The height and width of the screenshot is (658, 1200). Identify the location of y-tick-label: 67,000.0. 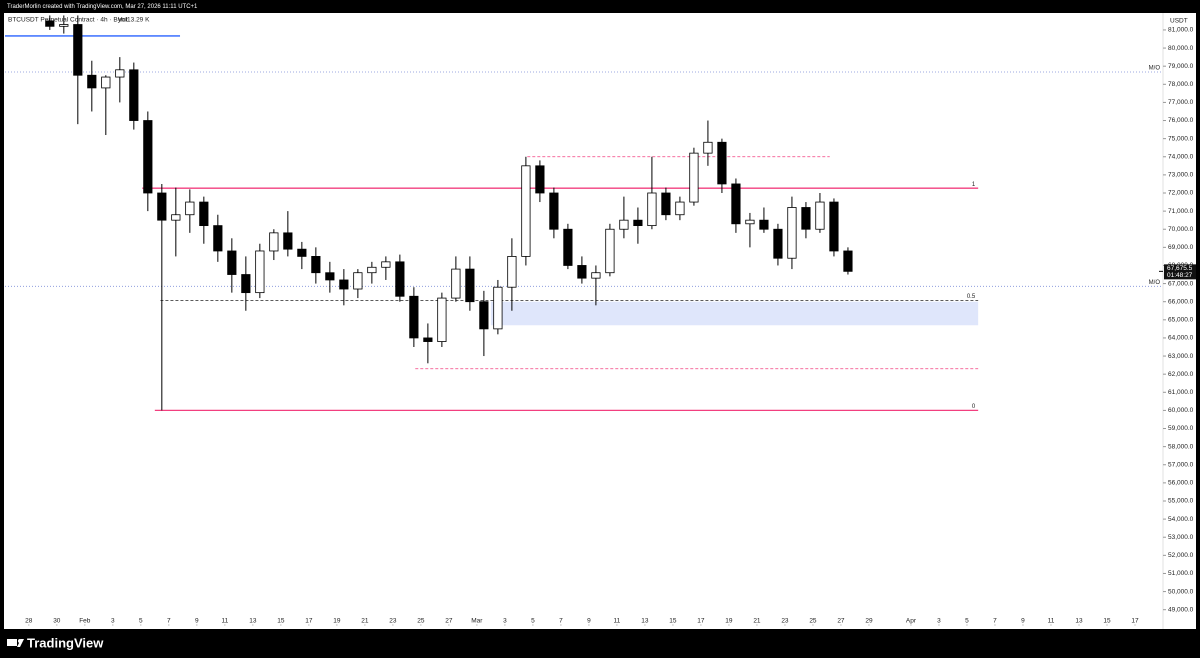
(1181, 283).